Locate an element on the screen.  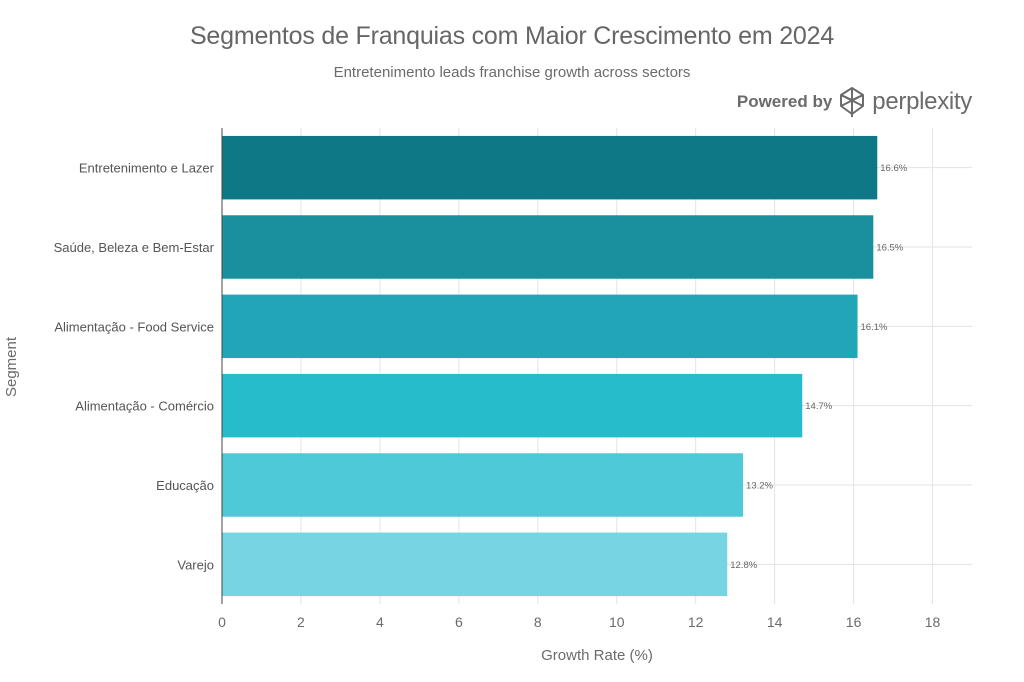
y-tick-label: Alimentação - Food Service is located at coordinates (134, 326).